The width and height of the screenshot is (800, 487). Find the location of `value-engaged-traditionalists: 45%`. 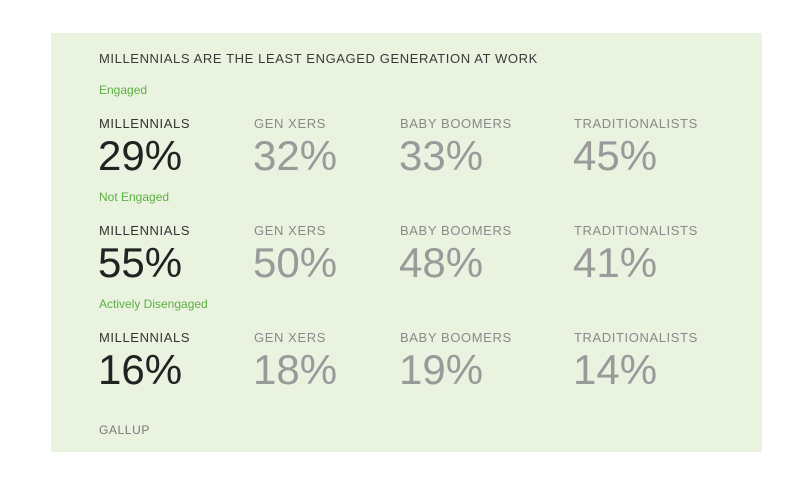

value-engaged-traditionalists: 45% is located at coordinates (615, 155).